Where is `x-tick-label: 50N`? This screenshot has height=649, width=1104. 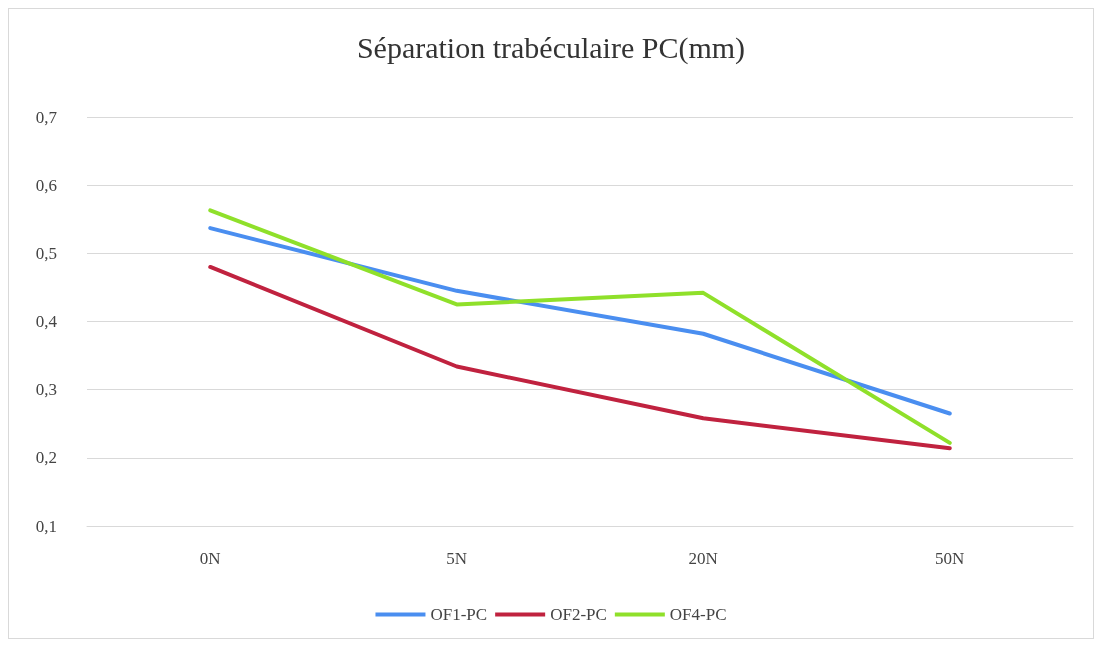 x-tick-label: 50N is located at coordinates (950, 558).